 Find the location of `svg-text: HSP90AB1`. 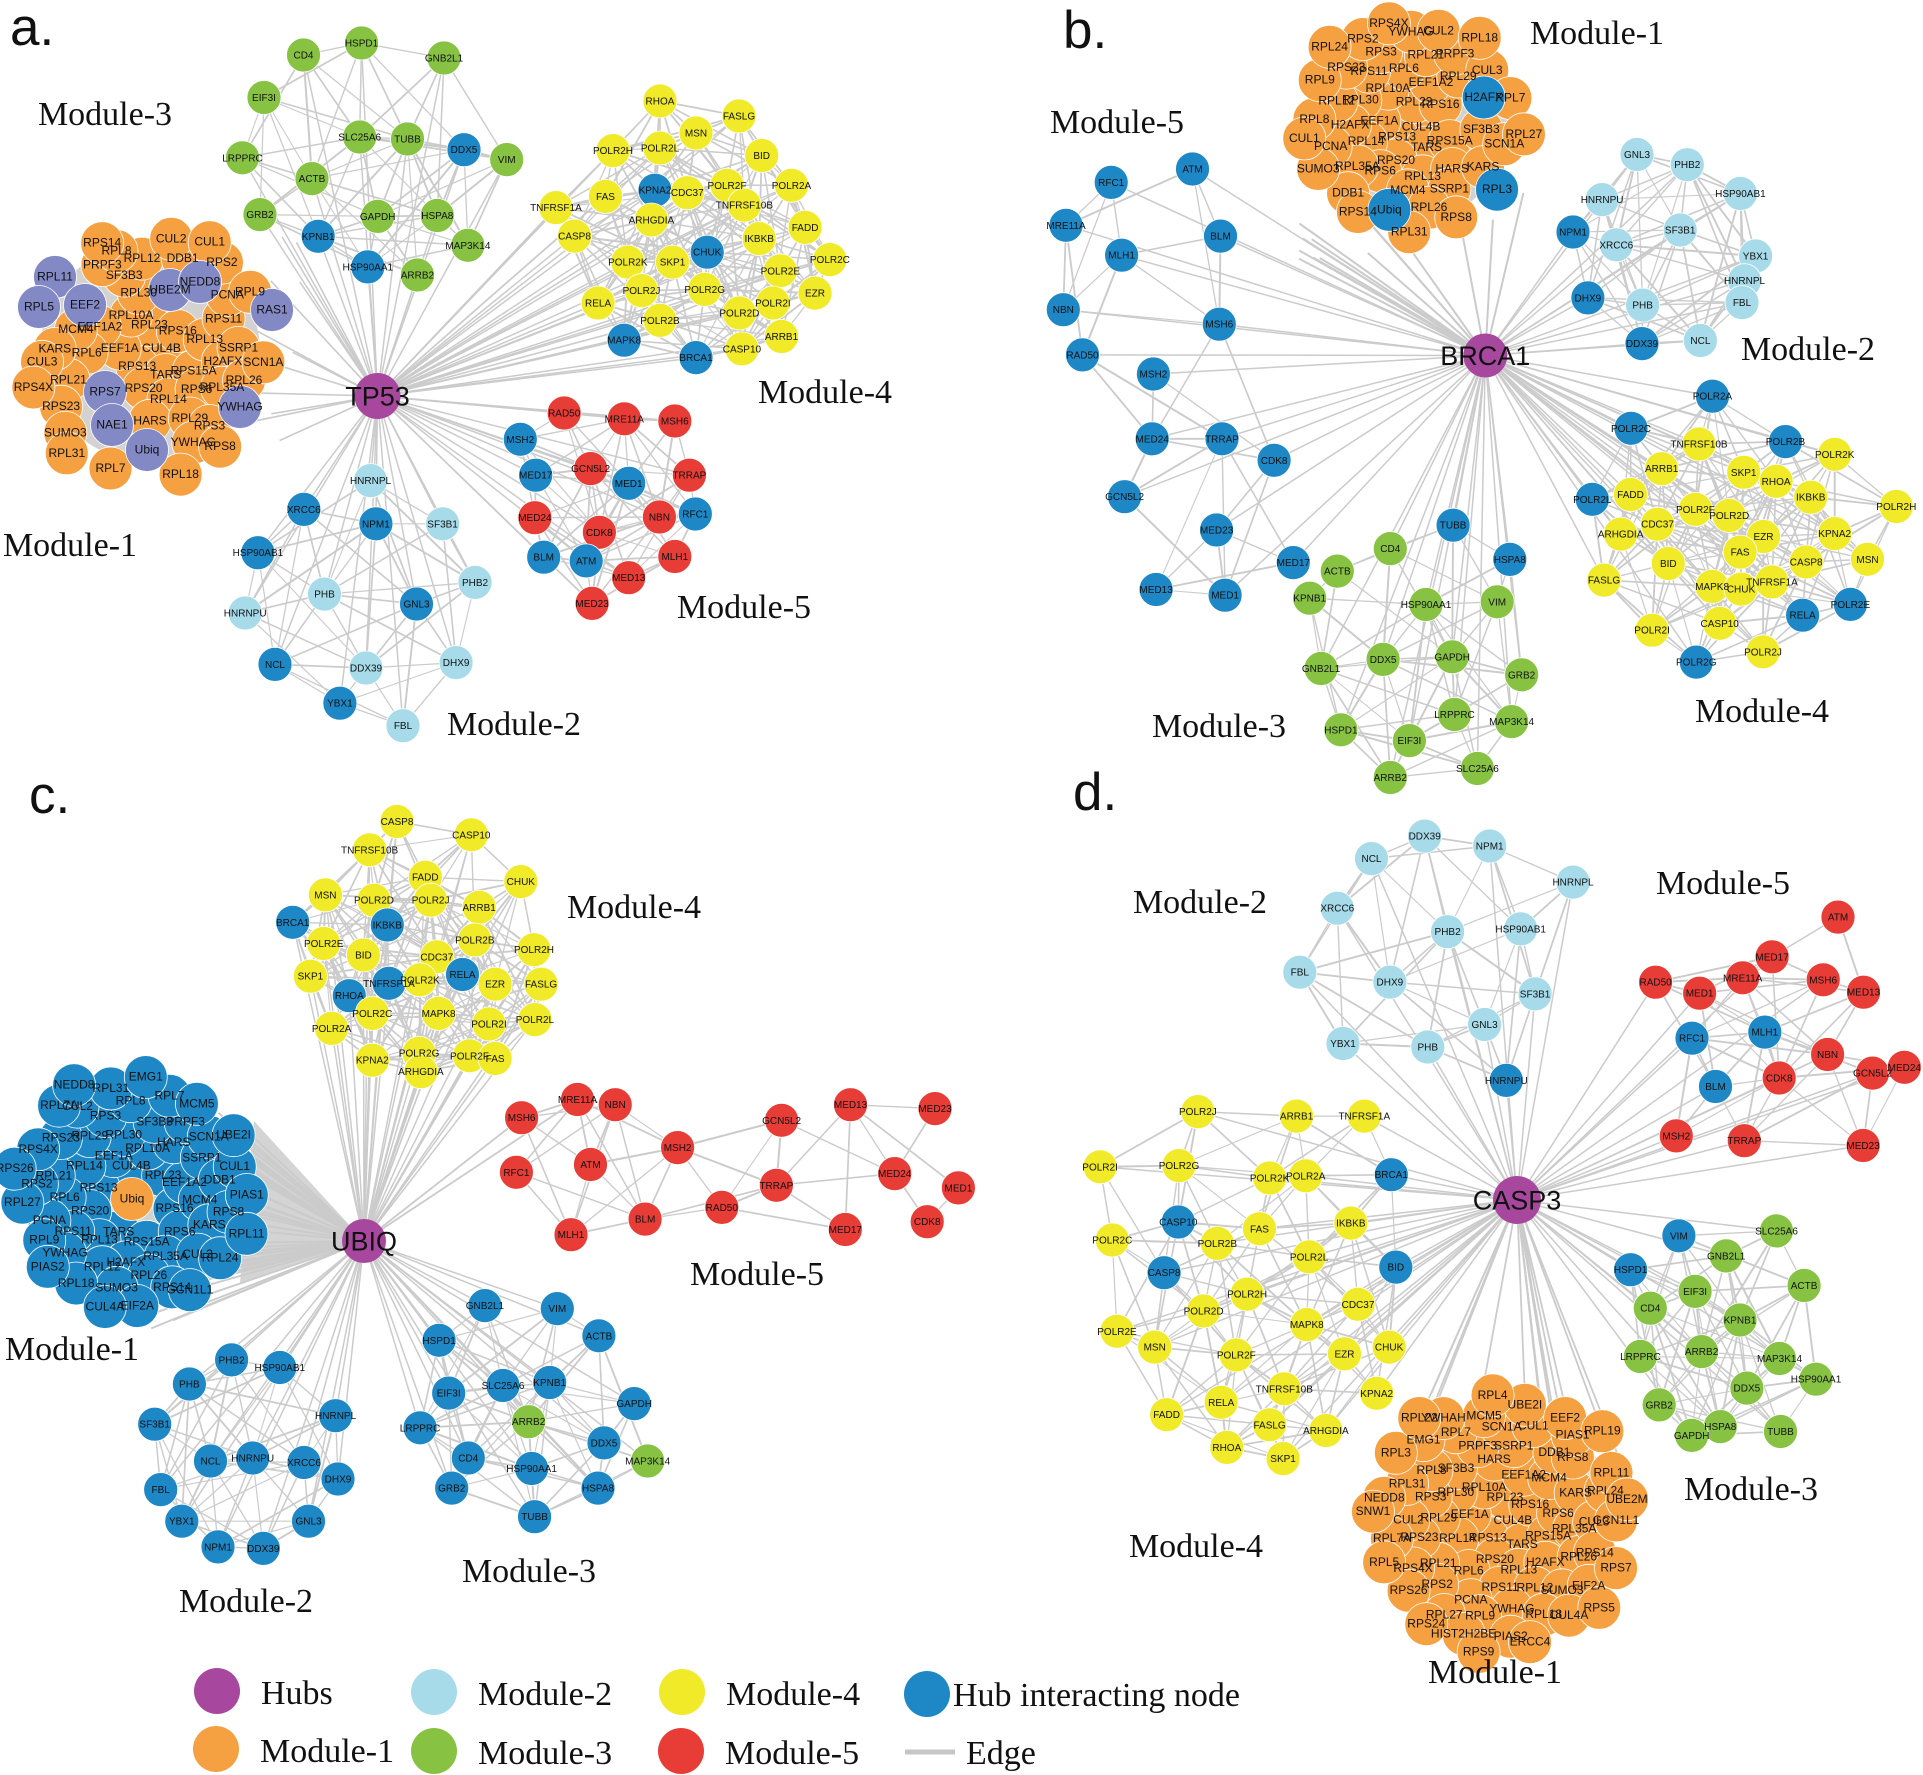

svg-text: HSP90AB1 is located at coordinates (258, 553).